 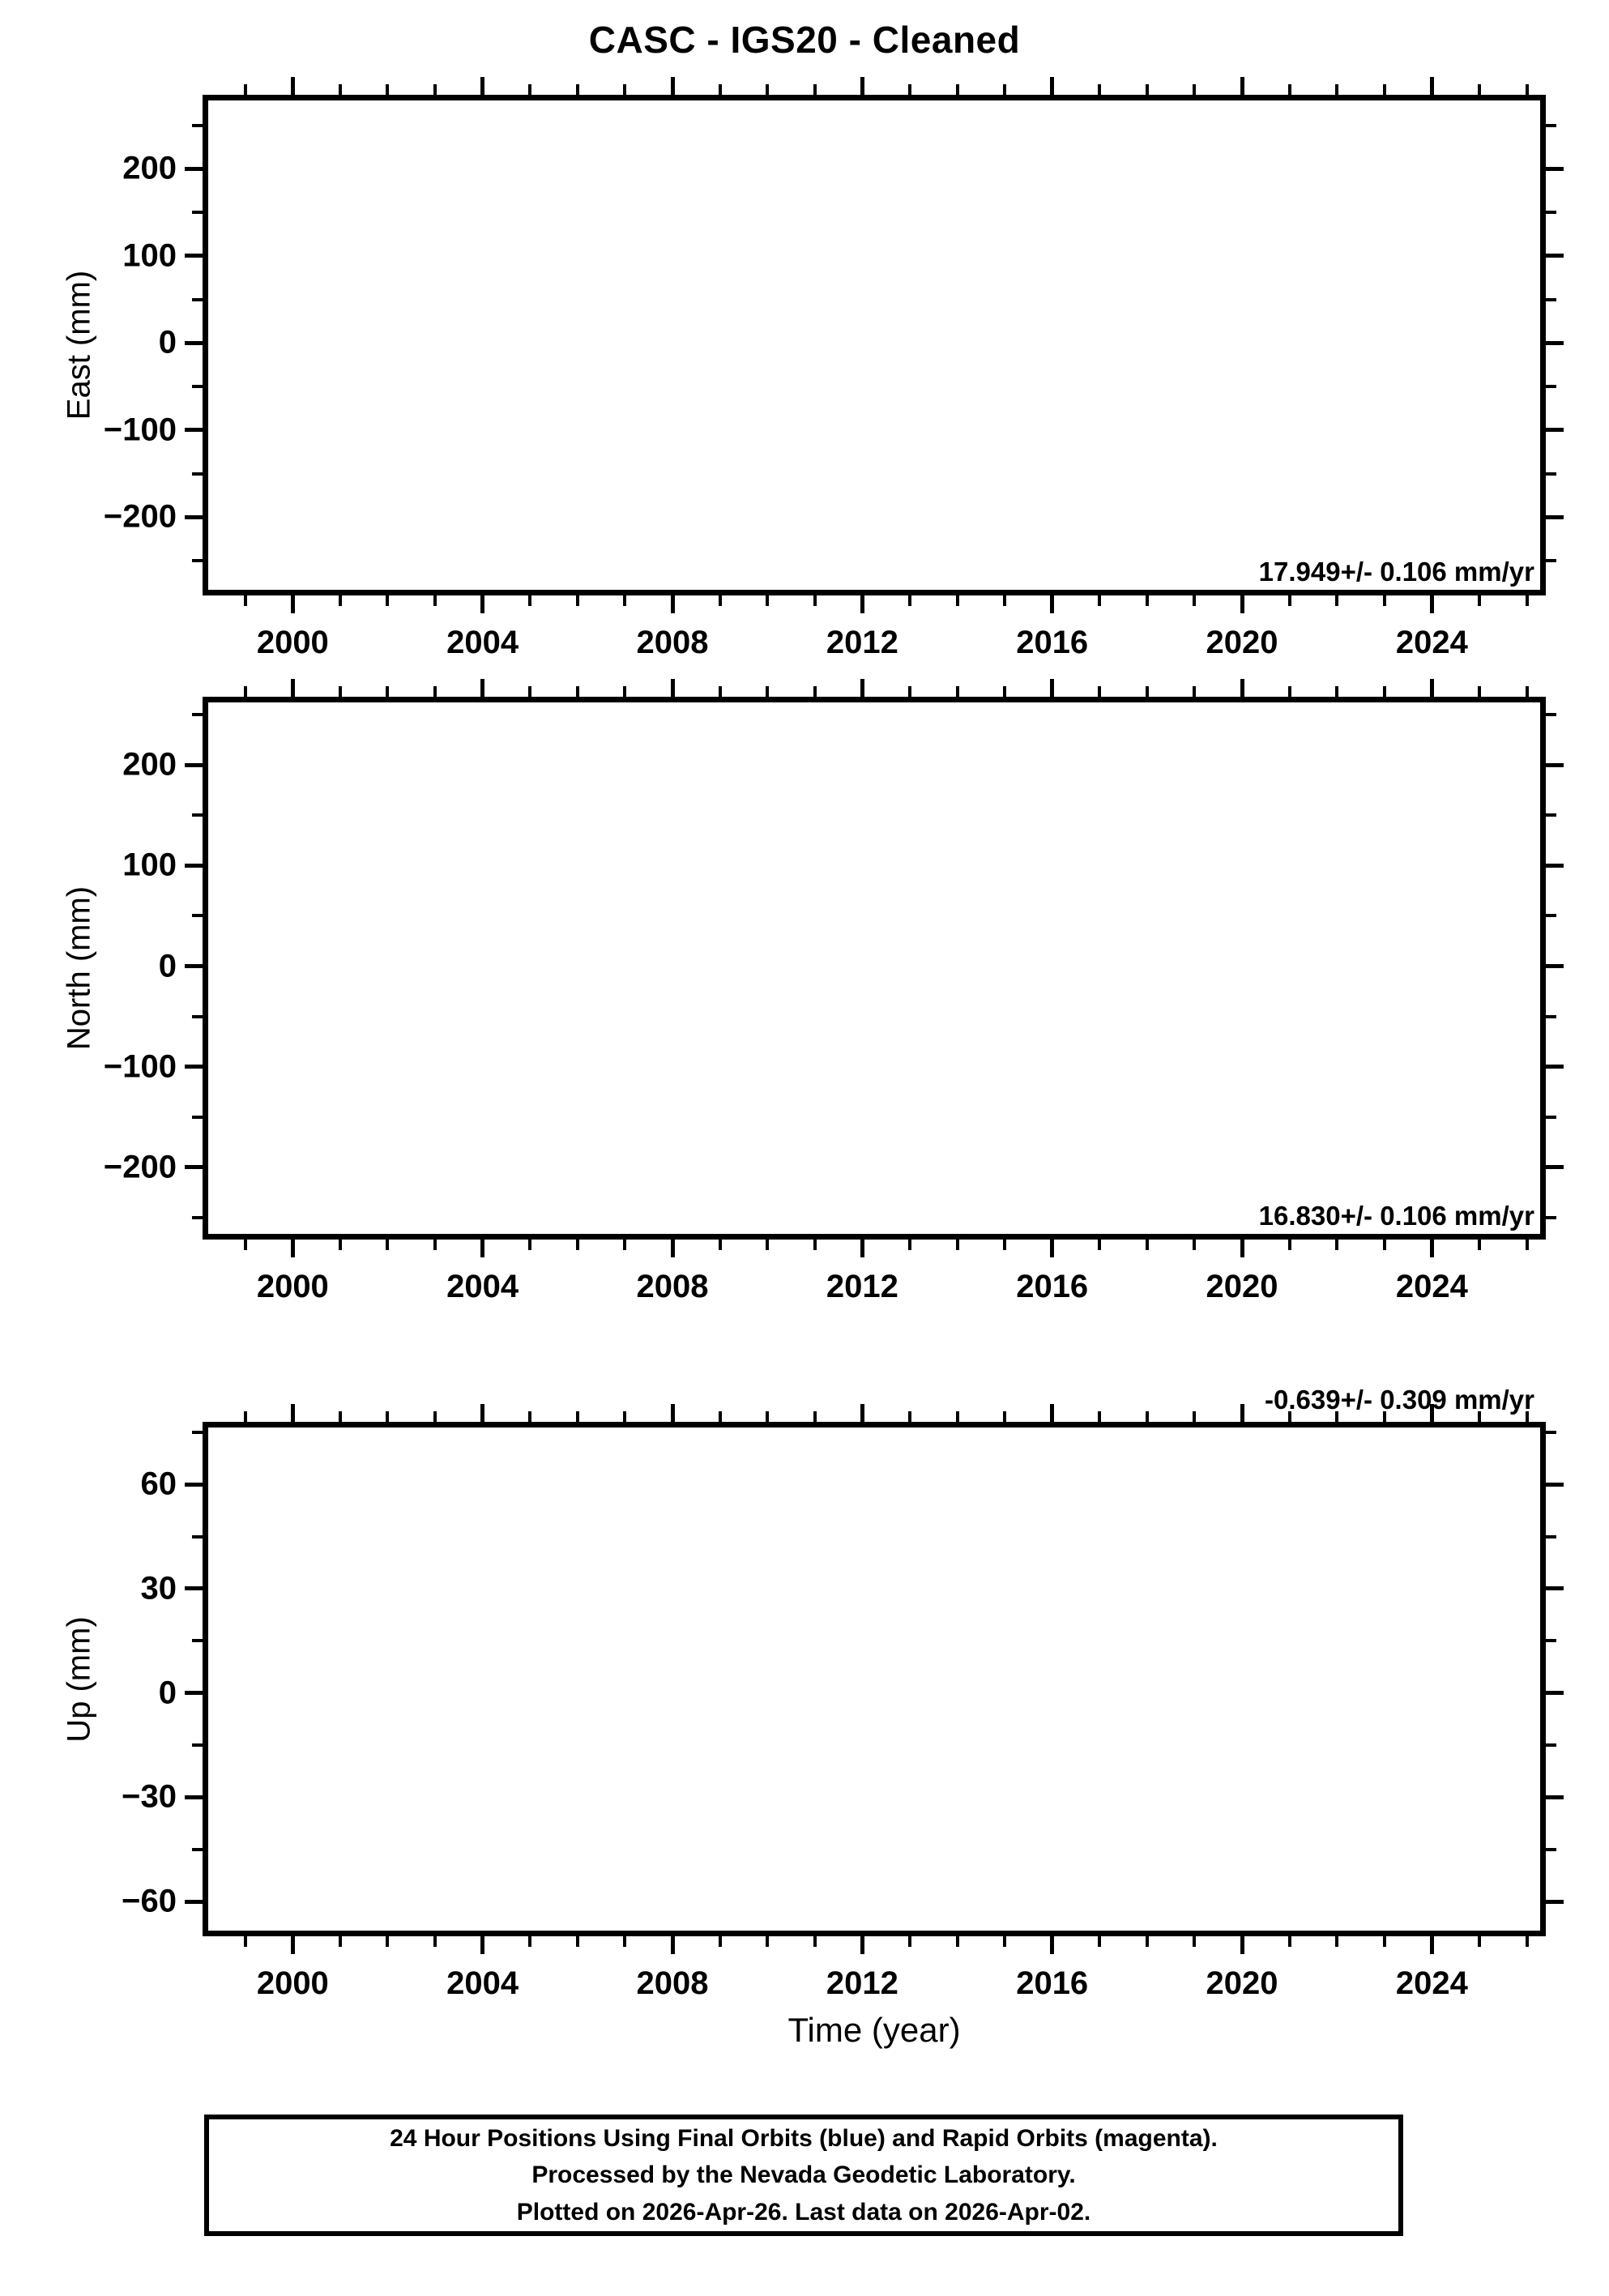 I want to click on x-tick-label-east: 2008, so click(x=672, y=643).